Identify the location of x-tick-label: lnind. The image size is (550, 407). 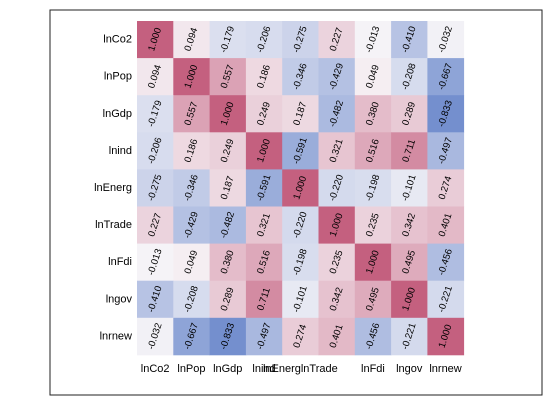
(263, 369).